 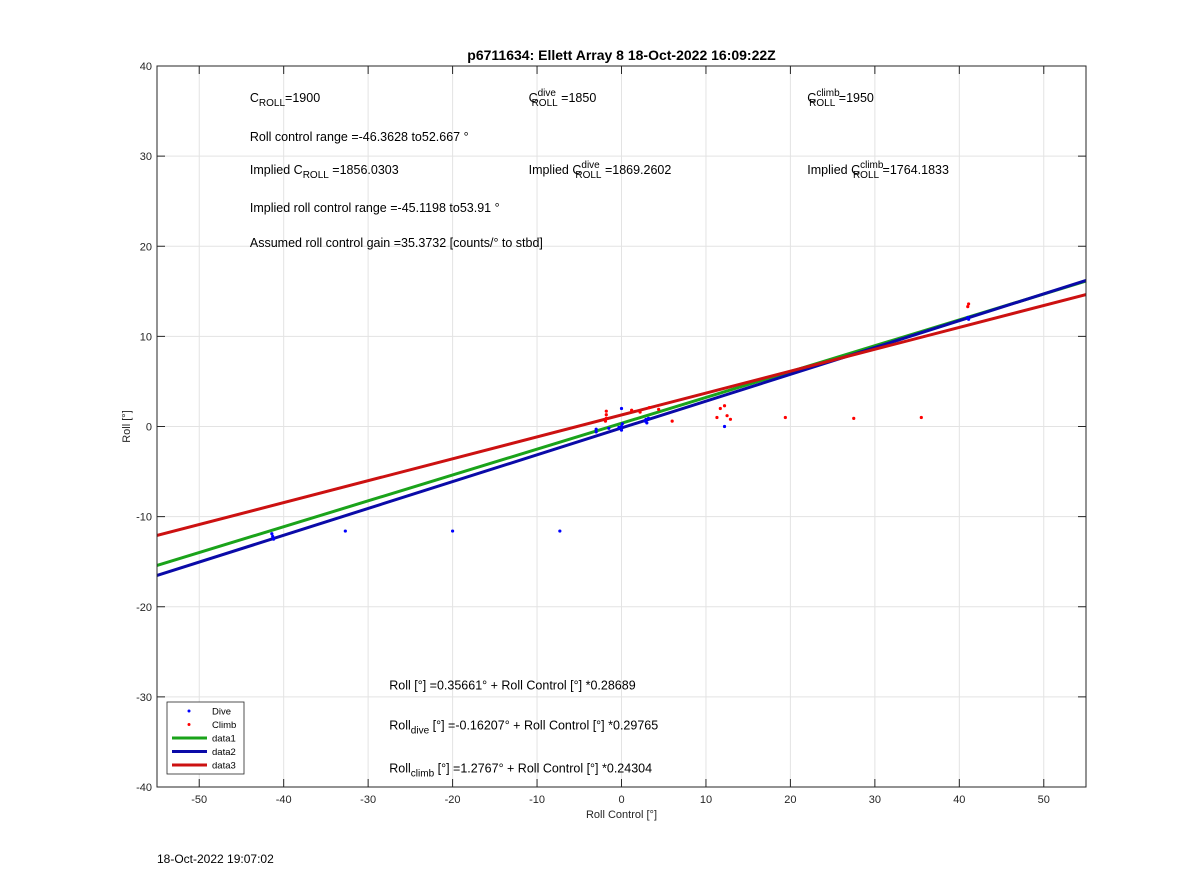 I want to click on legend-label-data2: data2, so click(x=224, y=752).